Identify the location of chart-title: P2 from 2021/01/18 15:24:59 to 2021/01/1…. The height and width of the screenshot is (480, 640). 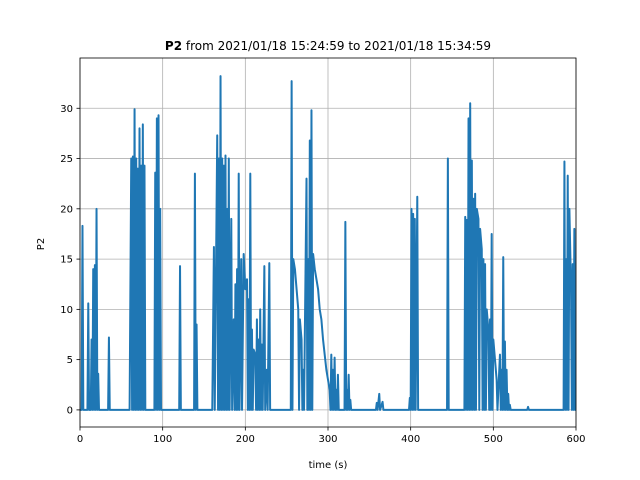
(328, 46).